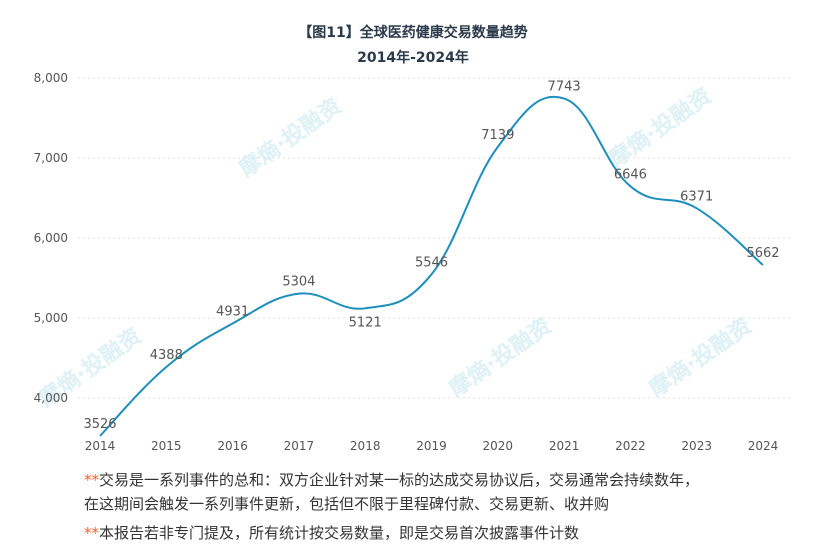 This screenshot has width=826, height=559. What do you see at coordinates (413, 58) in the screenshot?
I see `chart-subtitle: 2014年-2024年` at bounding box center [413, 58].